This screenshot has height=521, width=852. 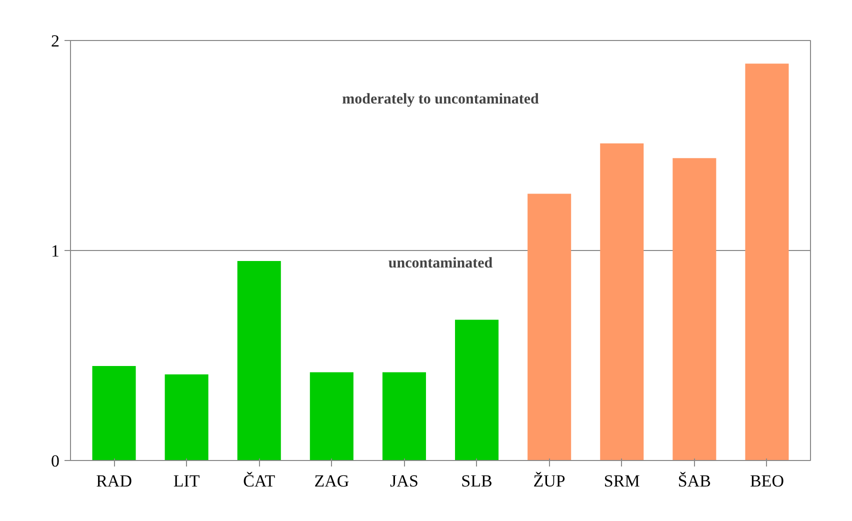 I want to click on x-tick-label: BEO, so click(x=767, y=481).